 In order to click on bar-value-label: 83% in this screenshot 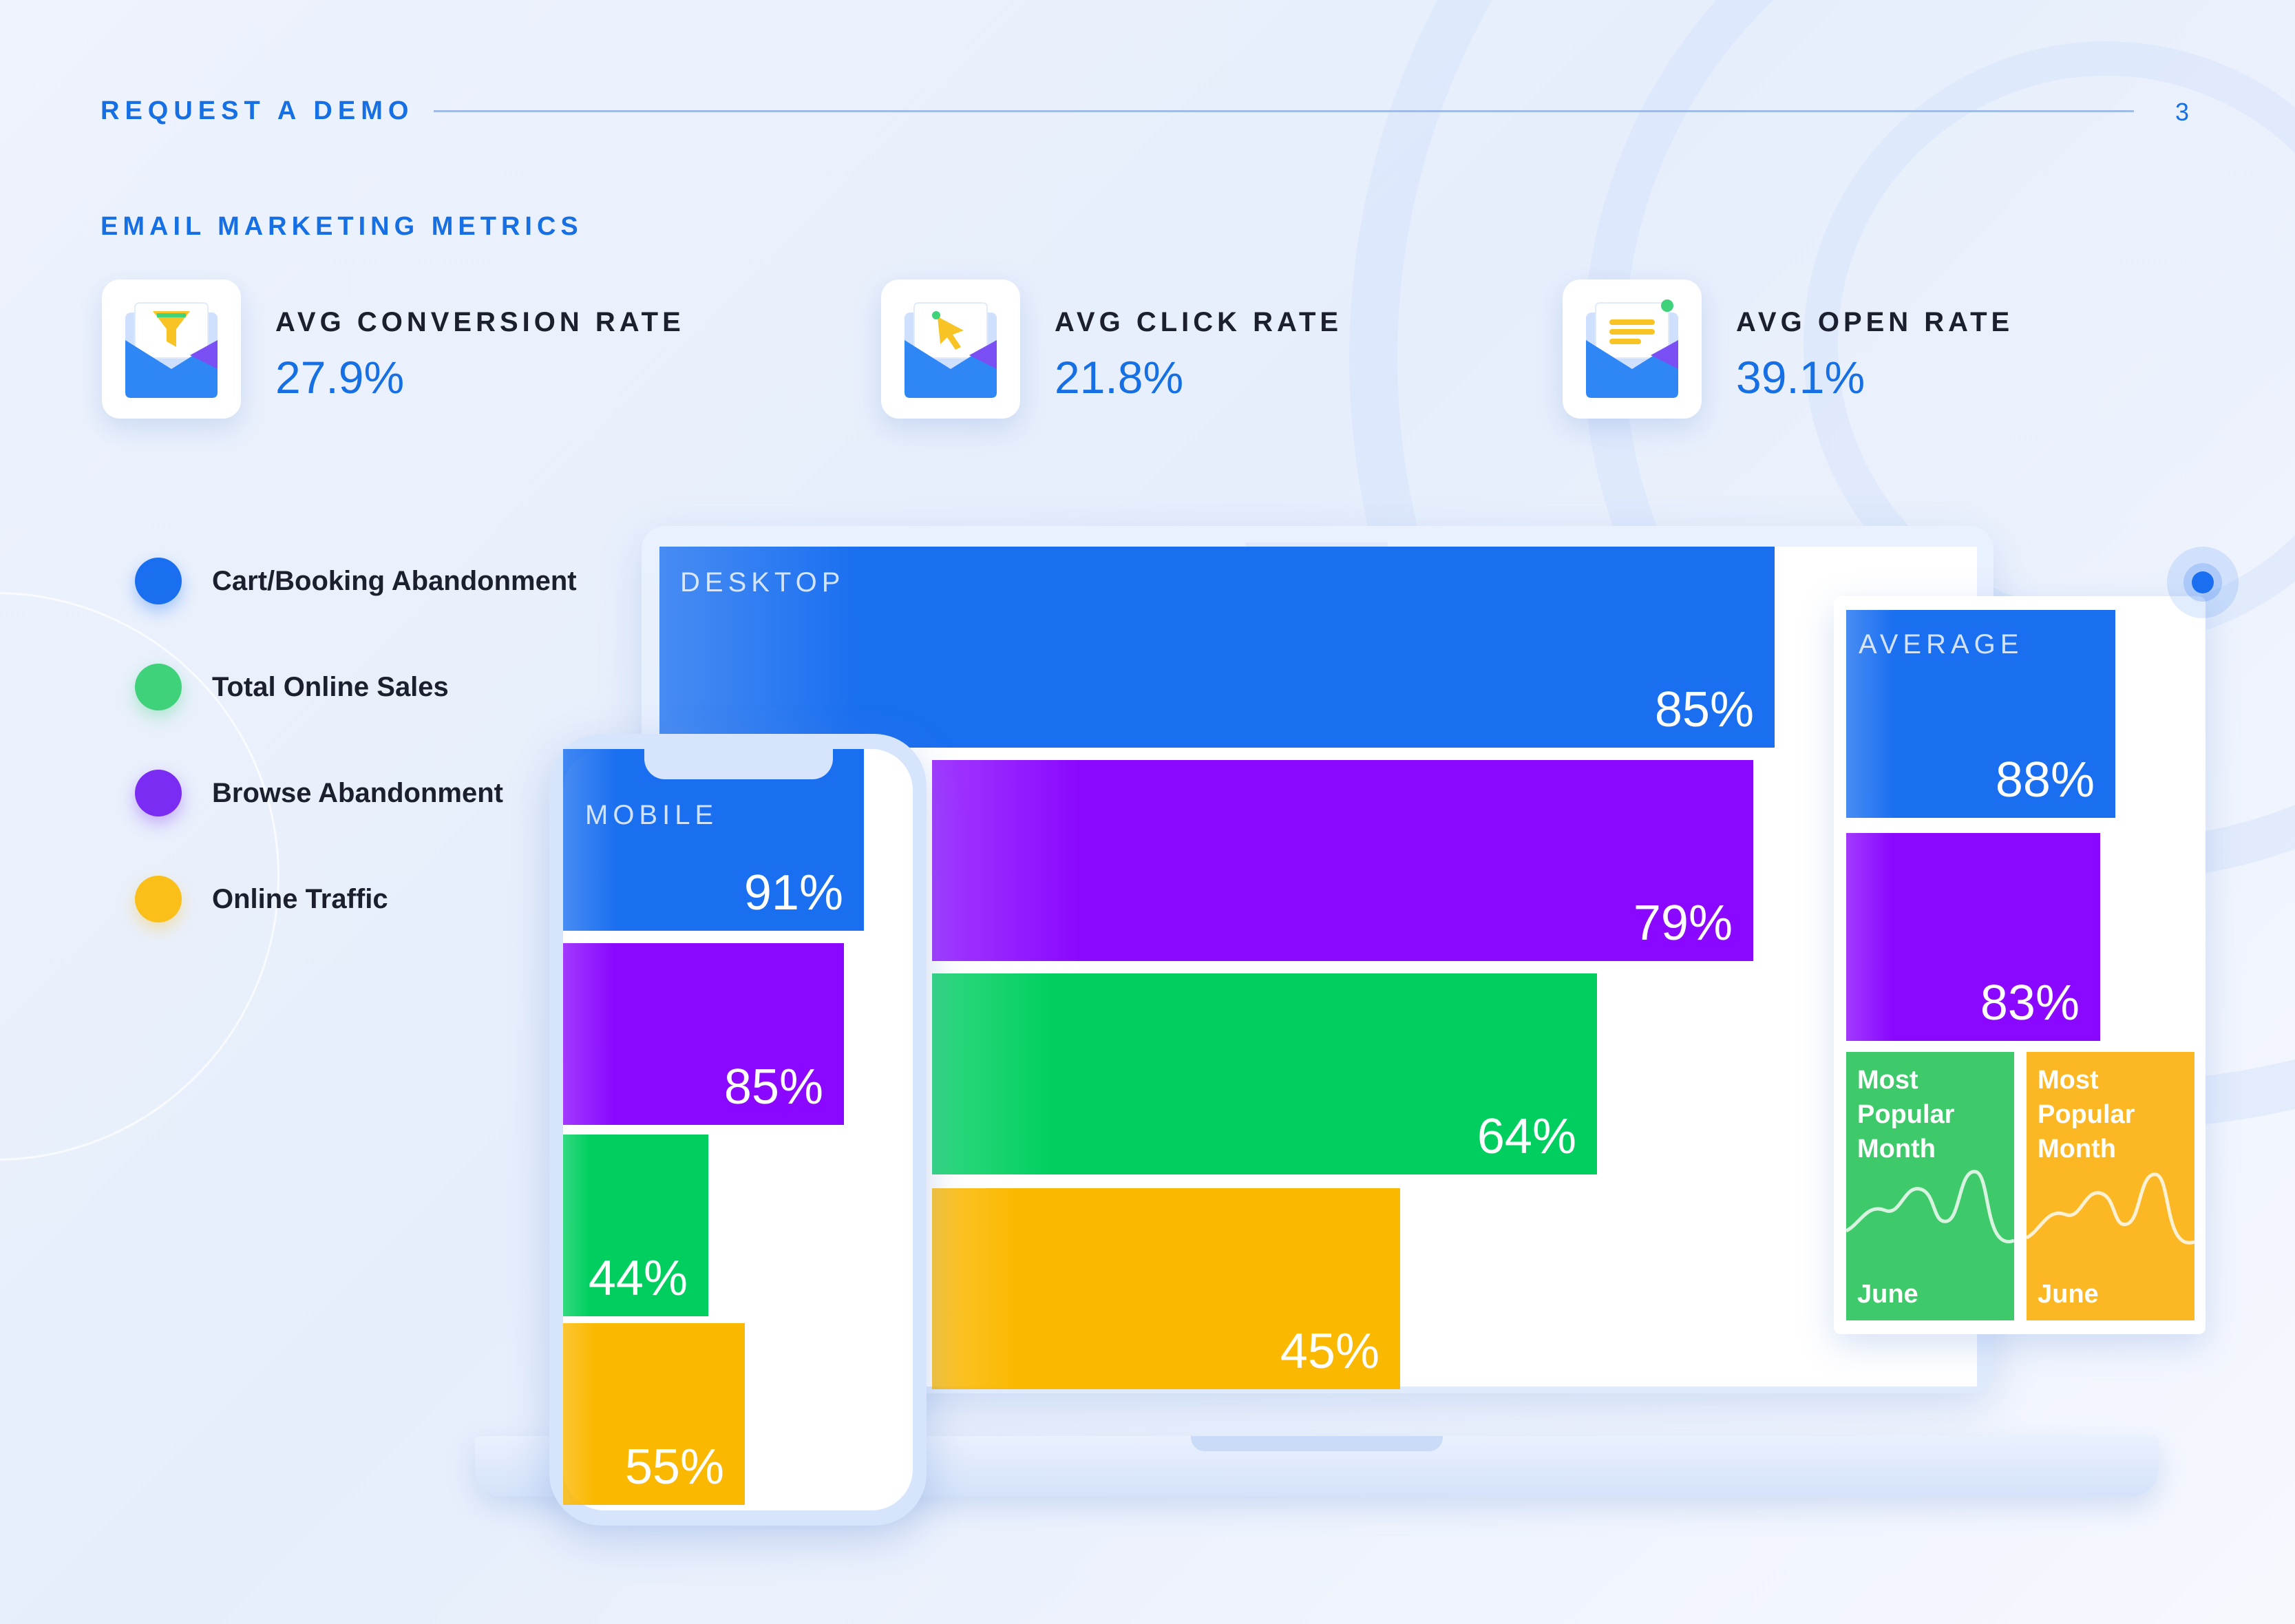, I will do `click(2030, 1004)`.